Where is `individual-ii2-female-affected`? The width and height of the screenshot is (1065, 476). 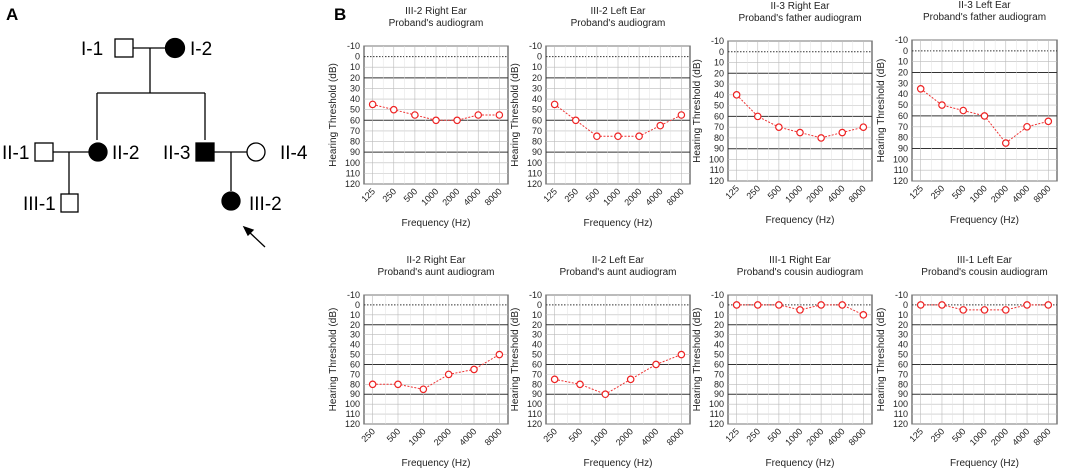
individual-ii2-female-affected is located at coordinates (98, 152).